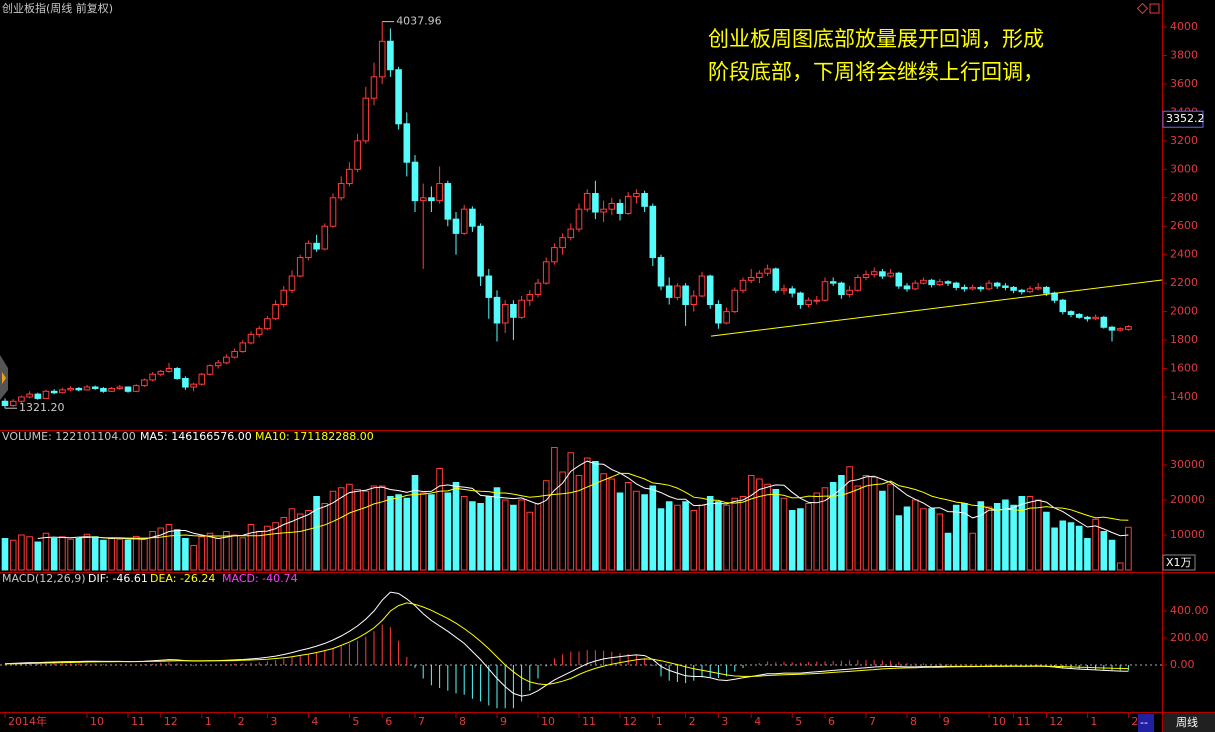  What do you see at coordinates (1179, 562) in the screenshot?
I see `unit-box` at bounding box center [1179, 562].